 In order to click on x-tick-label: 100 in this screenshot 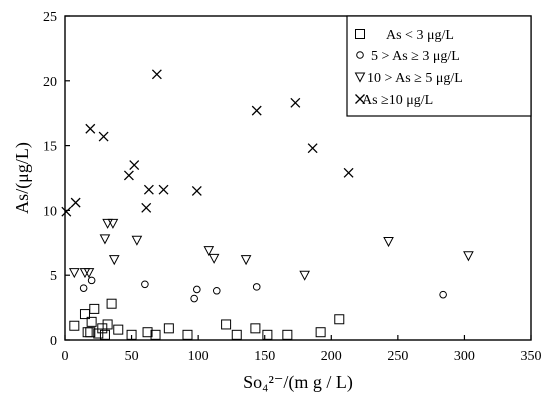, I will do `click(198, 356)`.